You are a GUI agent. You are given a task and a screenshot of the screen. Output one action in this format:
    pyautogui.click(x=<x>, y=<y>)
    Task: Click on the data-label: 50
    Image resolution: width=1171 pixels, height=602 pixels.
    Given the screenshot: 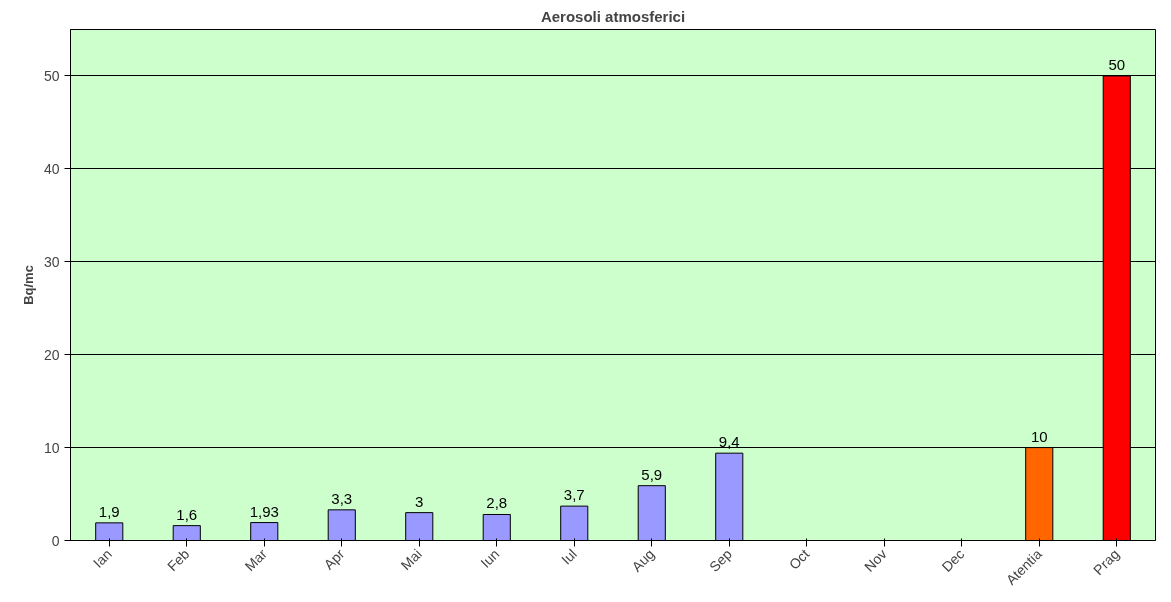 What is the action you would take?
    pyautogui.click(x=1117, y=64)
    